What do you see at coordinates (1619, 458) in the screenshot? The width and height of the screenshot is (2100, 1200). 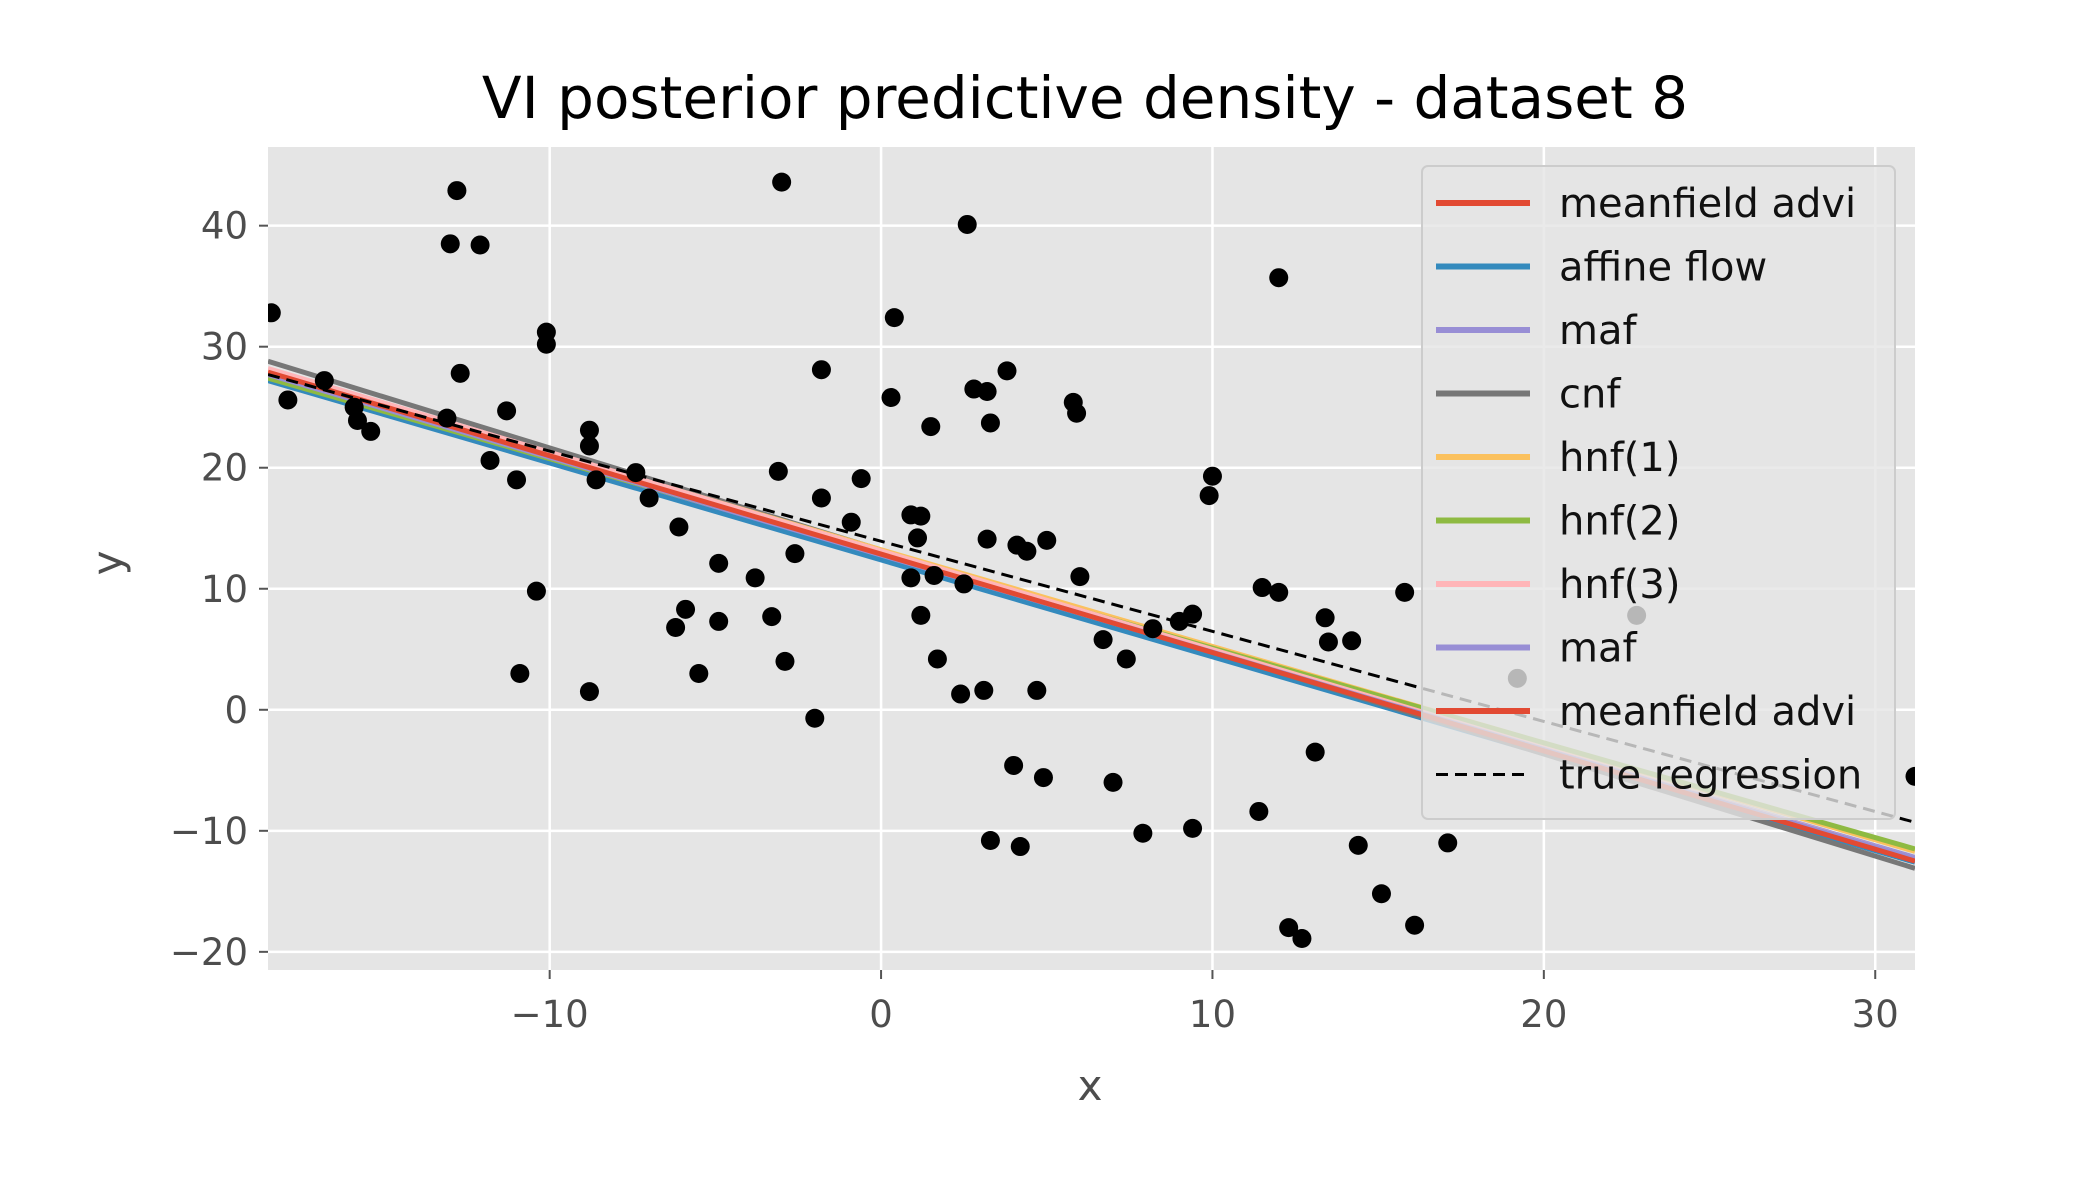 I see `legend-label: hnf(1)` at bounding box center [1619, 458].